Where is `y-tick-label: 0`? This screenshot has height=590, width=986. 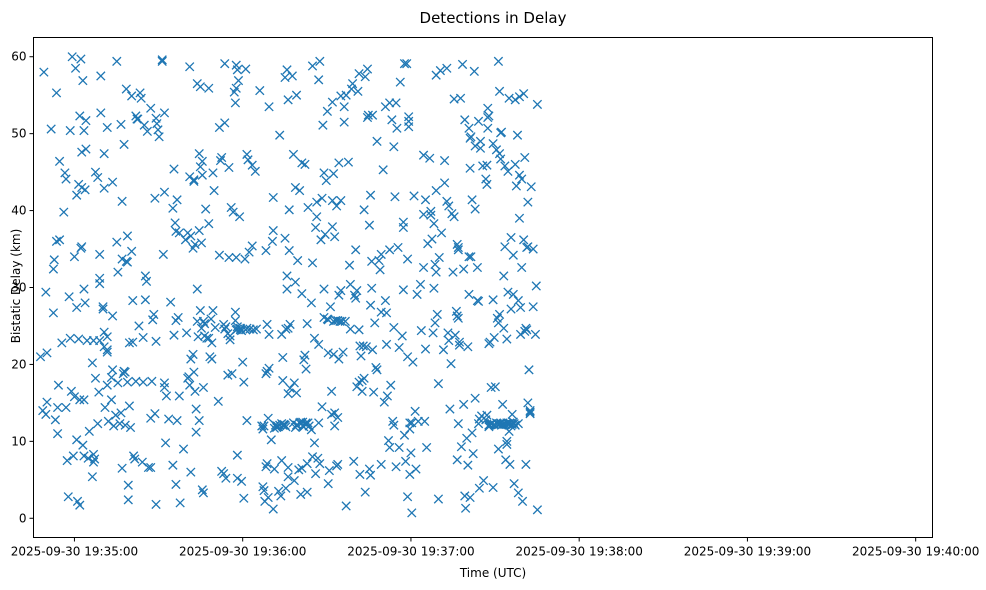 y-tick-label: 0 is located at coordinates (23, 518).